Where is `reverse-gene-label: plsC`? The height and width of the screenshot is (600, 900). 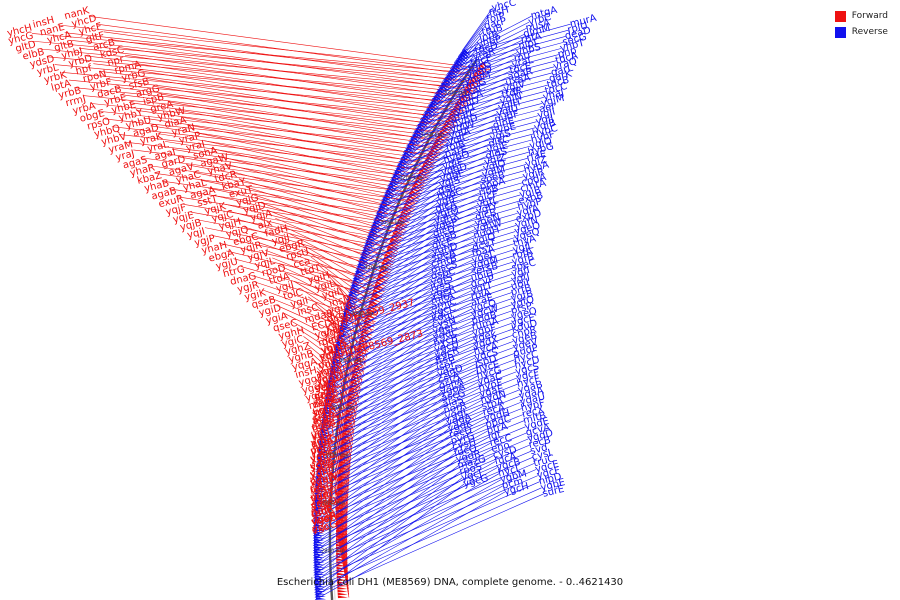
reverse-gene-label: plsC is located at coordinates (498, 142).